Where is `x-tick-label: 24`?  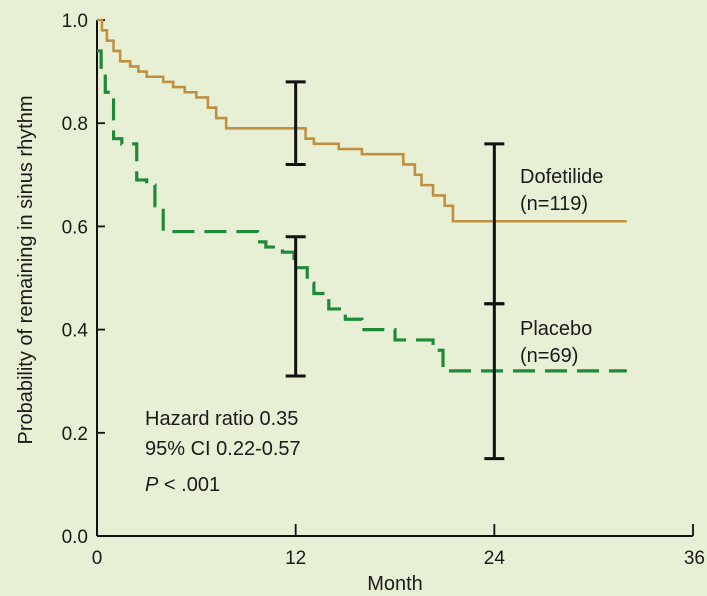
x-tick-label: 24 is located at coordinates (495, 558).